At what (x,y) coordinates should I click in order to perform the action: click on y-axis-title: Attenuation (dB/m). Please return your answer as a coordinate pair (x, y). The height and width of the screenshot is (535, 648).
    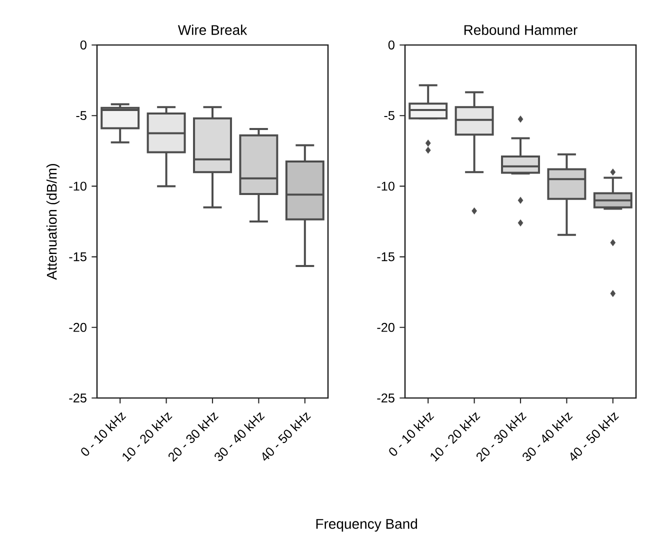
    Looking at the image, I should click on (53, 222).